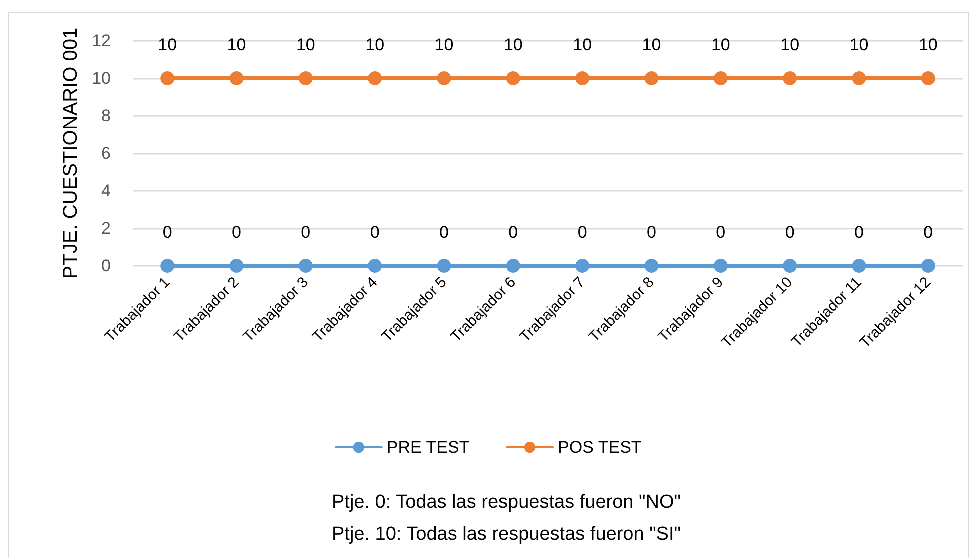  What do you see at coordinates (507, 534) in the screenshot?
I see `text: Ptje. 10: Todas las respuestas fueron "SI"` at bounding box center [507, 534].